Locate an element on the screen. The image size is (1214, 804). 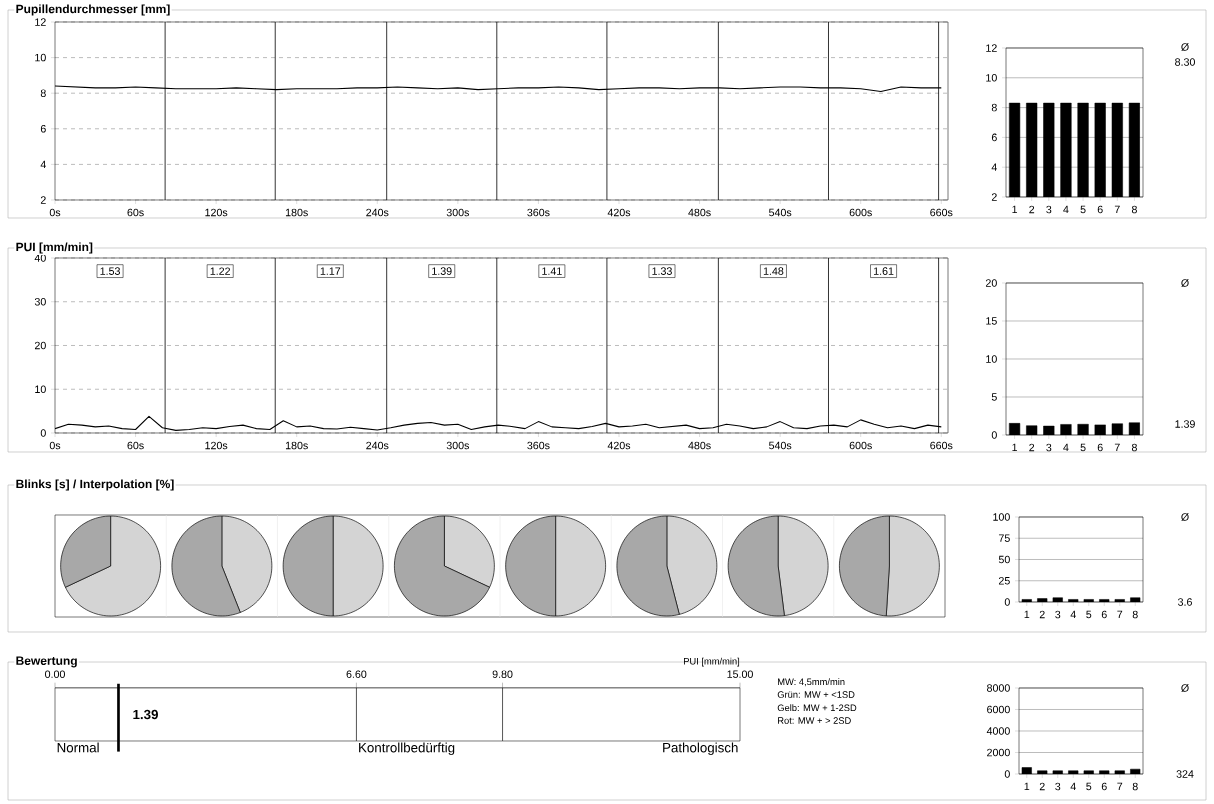
annotation: 1.53 is located at coordinates (110, 271).